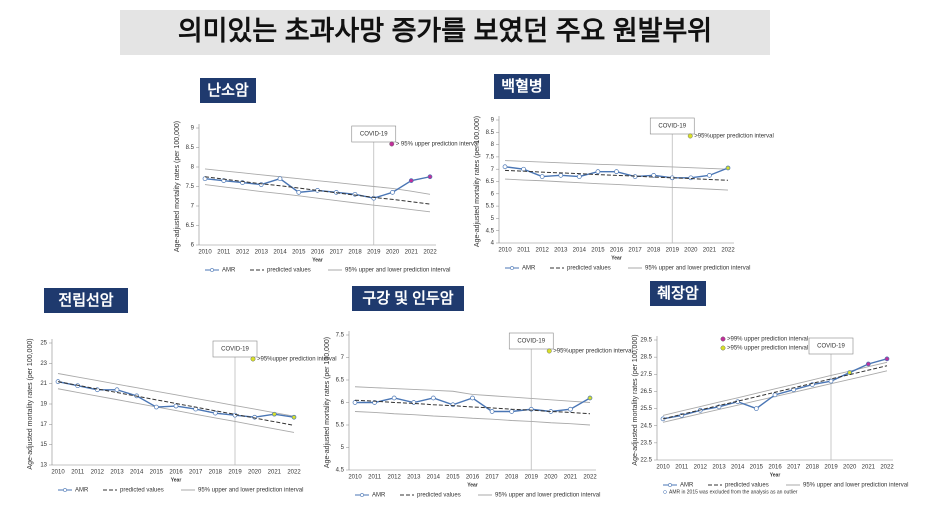 The height and width of the screenshot is (519, 934). Describe the element at coordinates (262, 253) in the screenshot. I see `x-tick-label: 2013` at that location.